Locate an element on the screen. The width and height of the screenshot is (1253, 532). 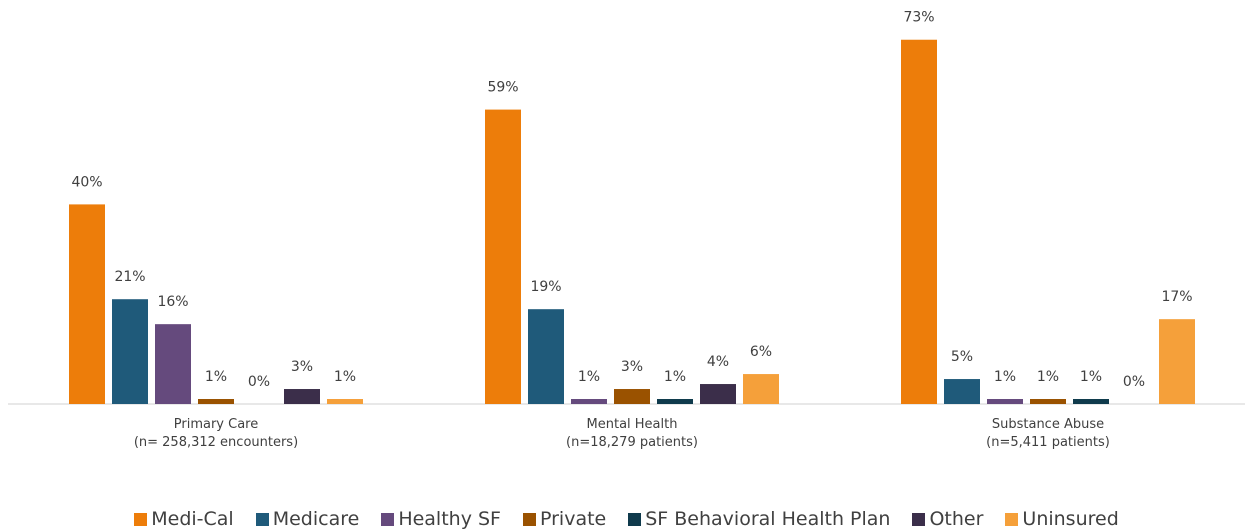
data-label: 16% is located at coordinates (172, 302).